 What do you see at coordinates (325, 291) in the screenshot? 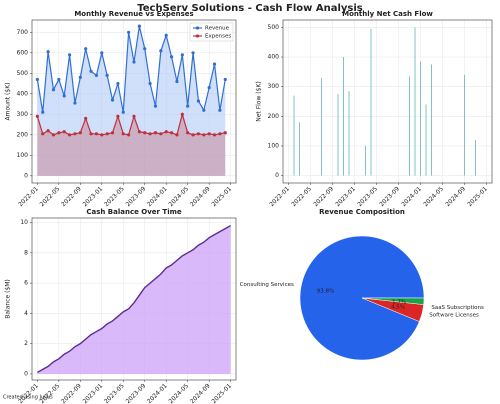
I see `slice-value-label: 93.8%` at bounding box center [325, 291].